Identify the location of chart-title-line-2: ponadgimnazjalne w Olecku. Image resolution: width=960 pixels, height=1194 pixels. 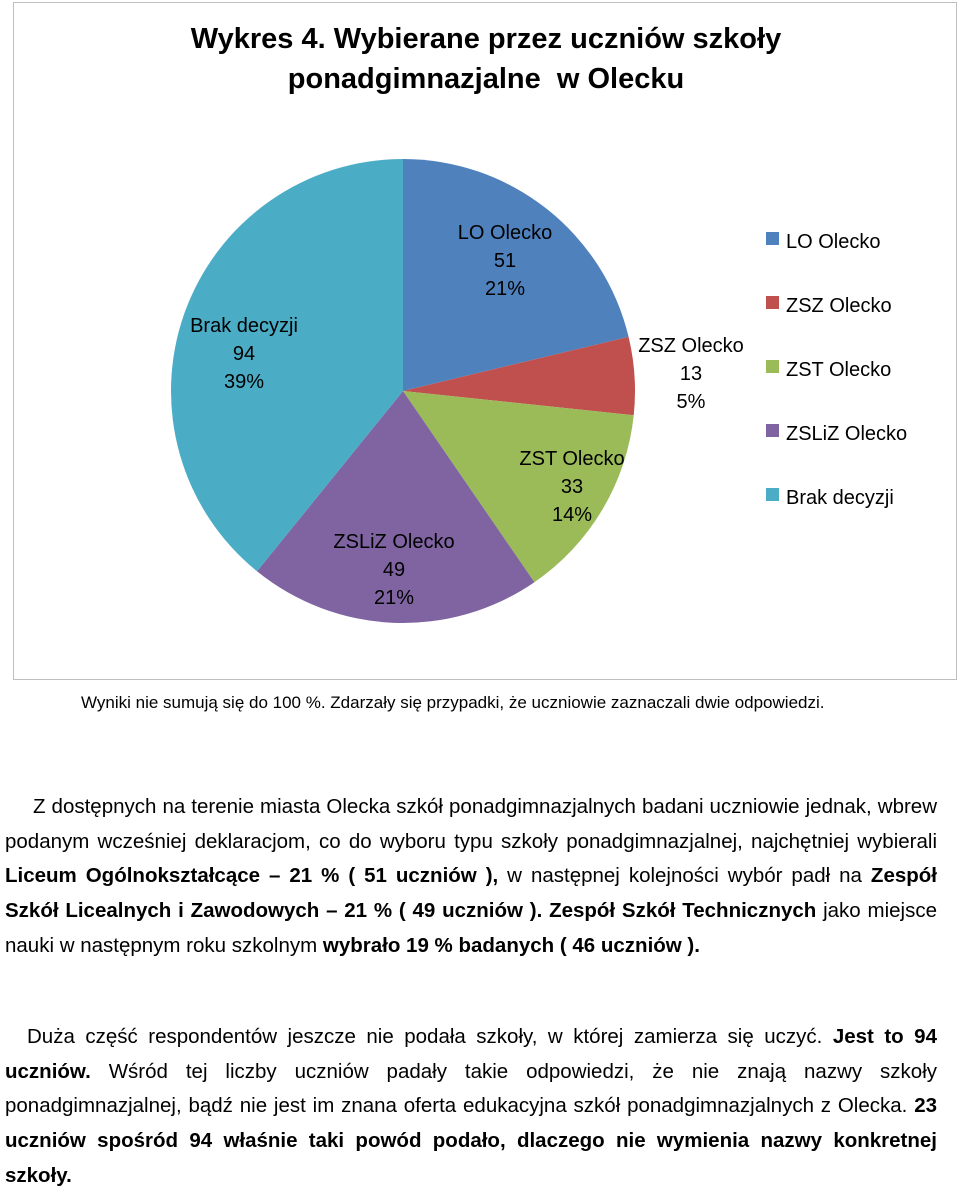
(486, 79).